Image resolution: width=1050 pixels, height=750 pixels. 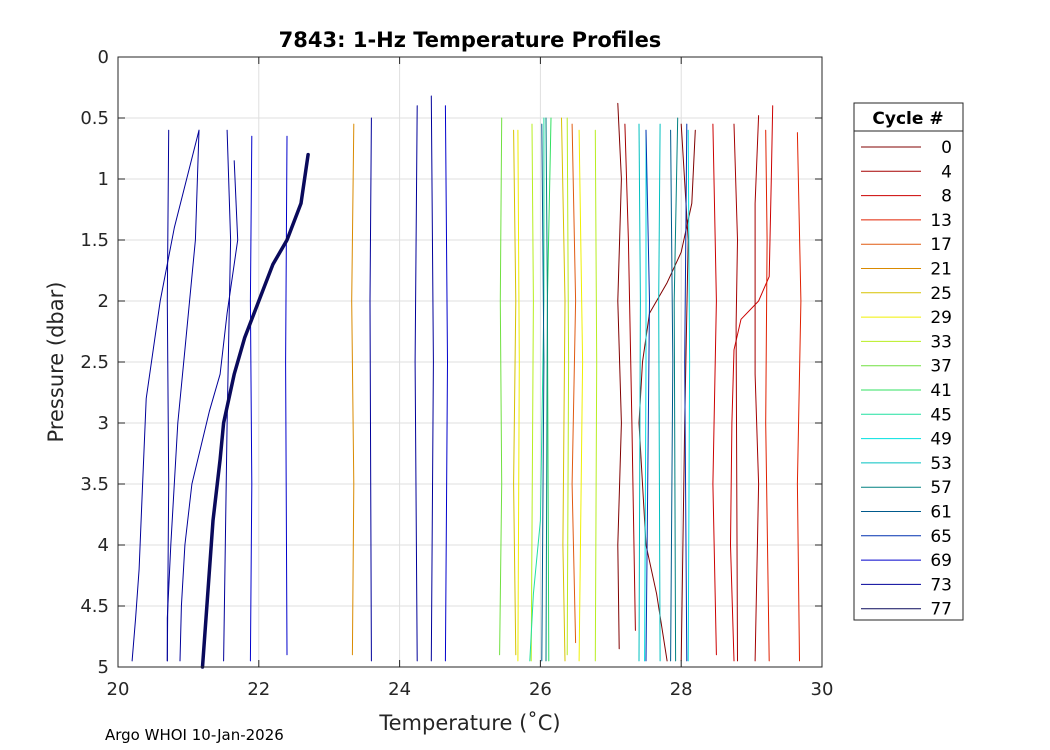 What do you see at coordinates (103, 667) in the screenshot?
I see `y-tick-label: 5` at bounding box center [103, 667].